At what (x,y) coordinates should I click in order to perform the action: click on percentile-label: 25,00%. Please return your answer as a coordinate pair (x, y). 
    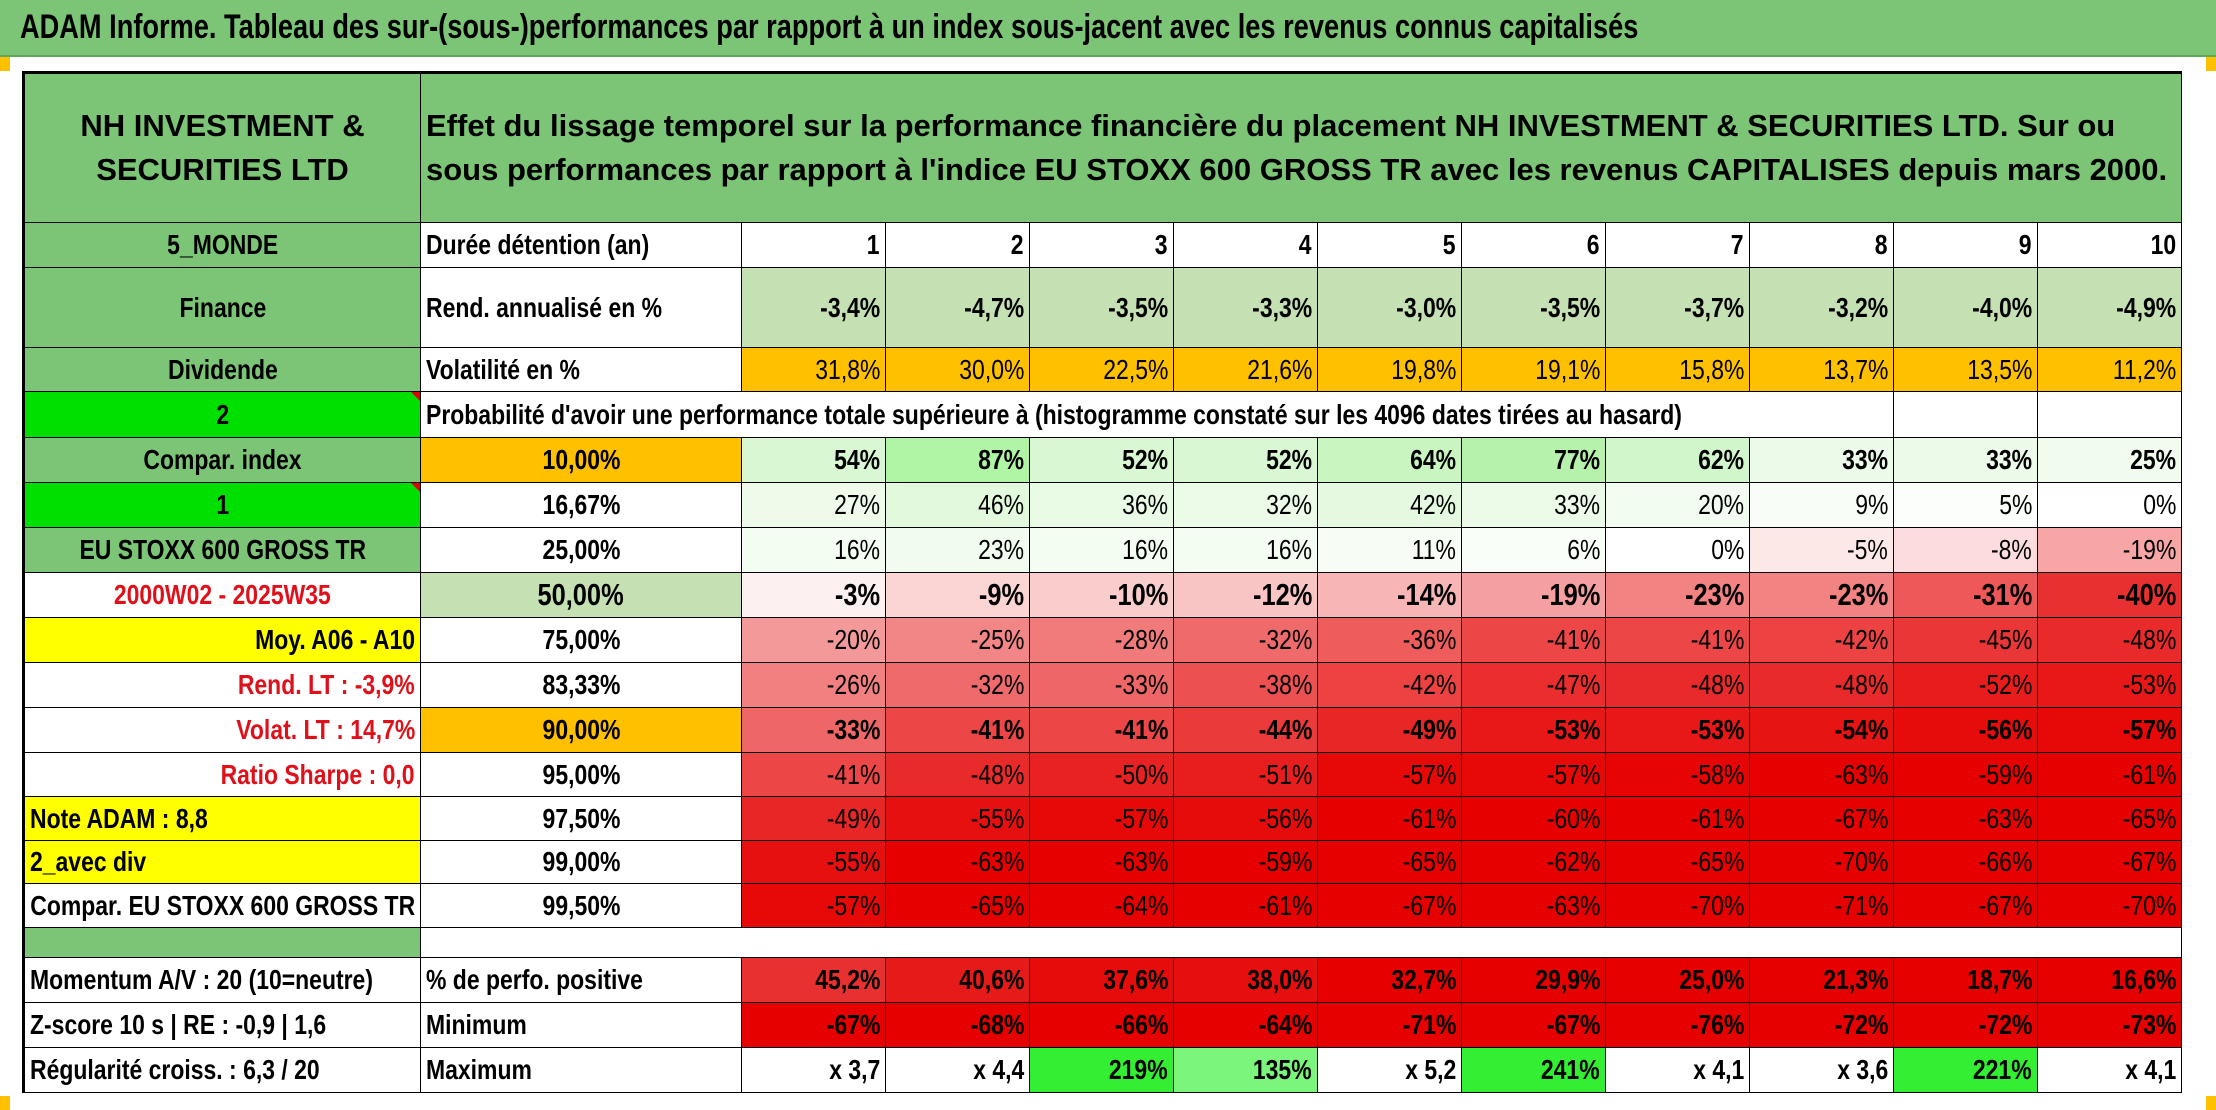
    Looking at the image, I should click on (581, 550).